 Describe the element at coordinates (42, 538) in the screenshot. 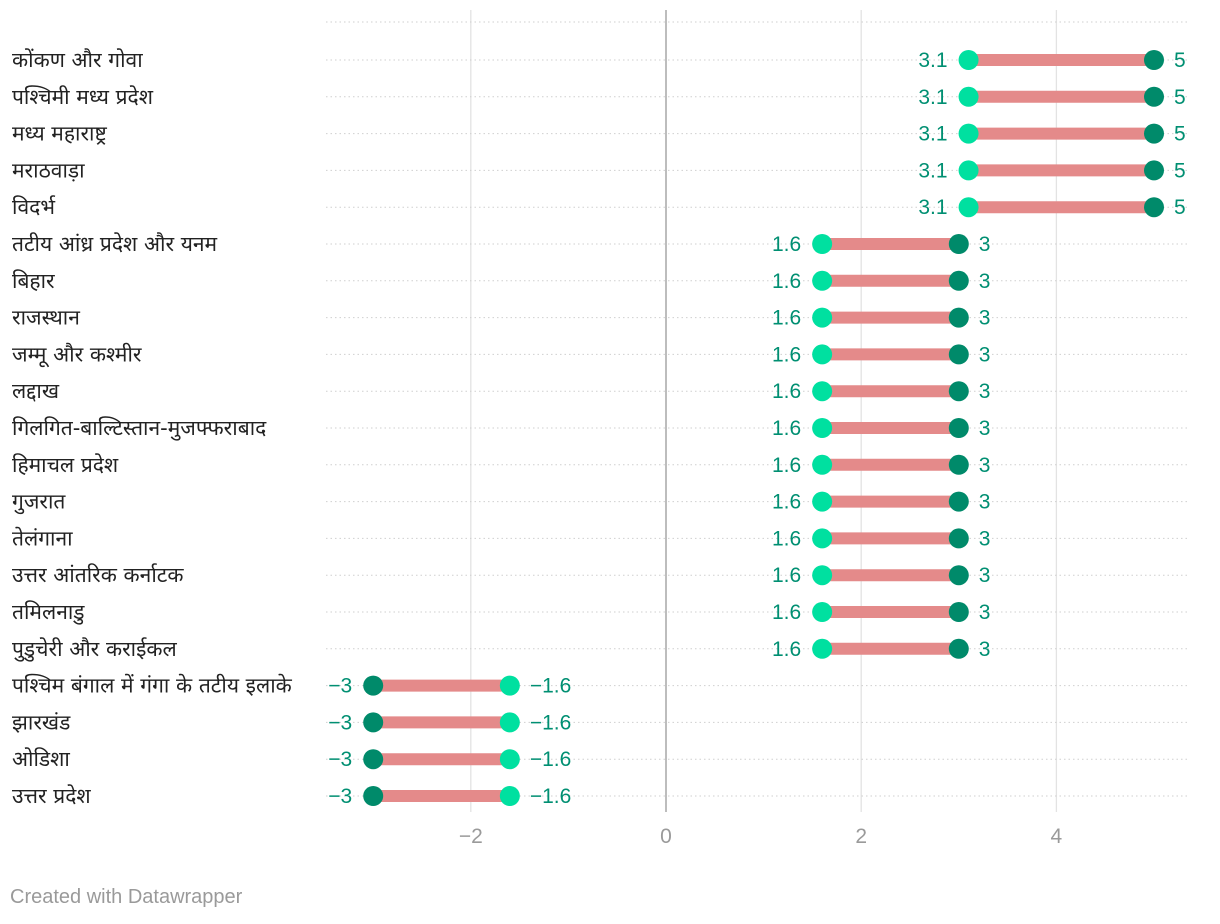

I see `row-label: तेलंगाना` at that location.